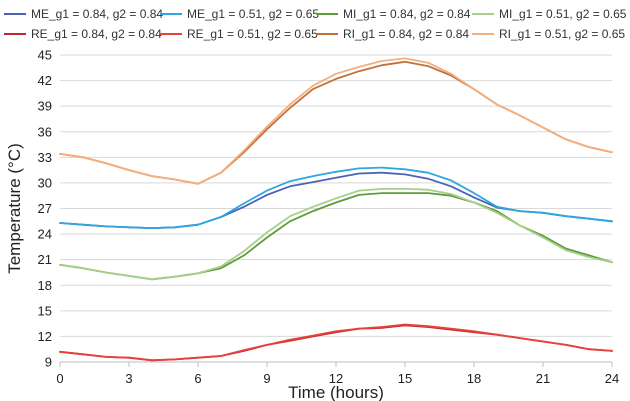 This screenshot has height=401, width=630. Describe the element at coordinates (128, 378) in the screenshot. I see `x-tick-label: 3` at that location.